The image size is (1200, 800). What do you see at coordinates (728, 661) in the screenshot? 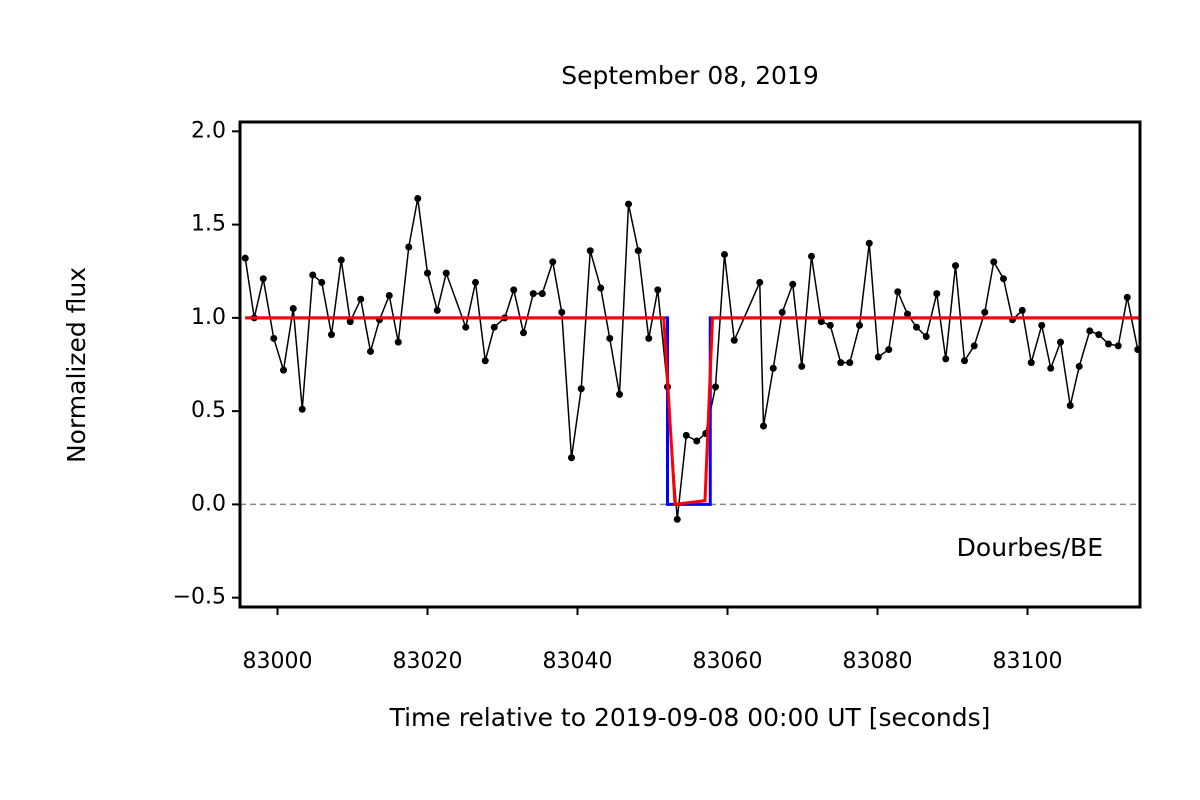
I see `x-tick-label: 83060` at bounding box center [728, 661].